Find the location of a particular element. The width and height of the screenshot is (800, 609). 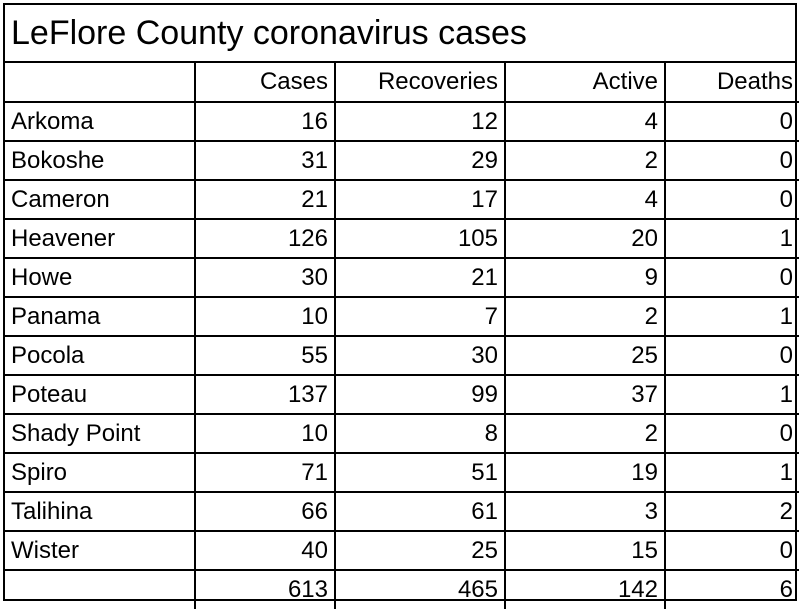

totals-row: 613 465 142 6 is located at coordinates (402, 589).